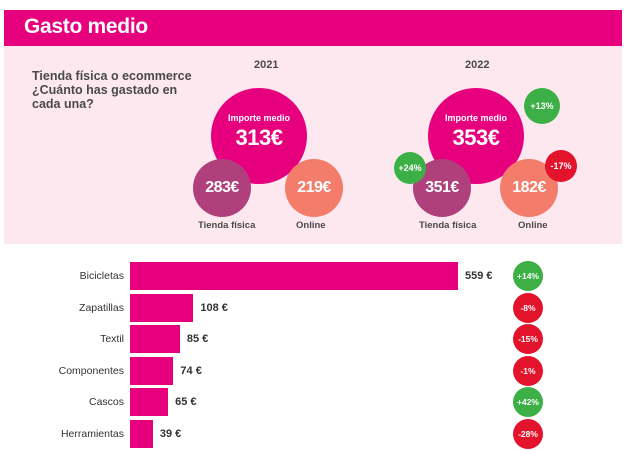  I want to click on average-change-2022: +13%, so click(542, 106).